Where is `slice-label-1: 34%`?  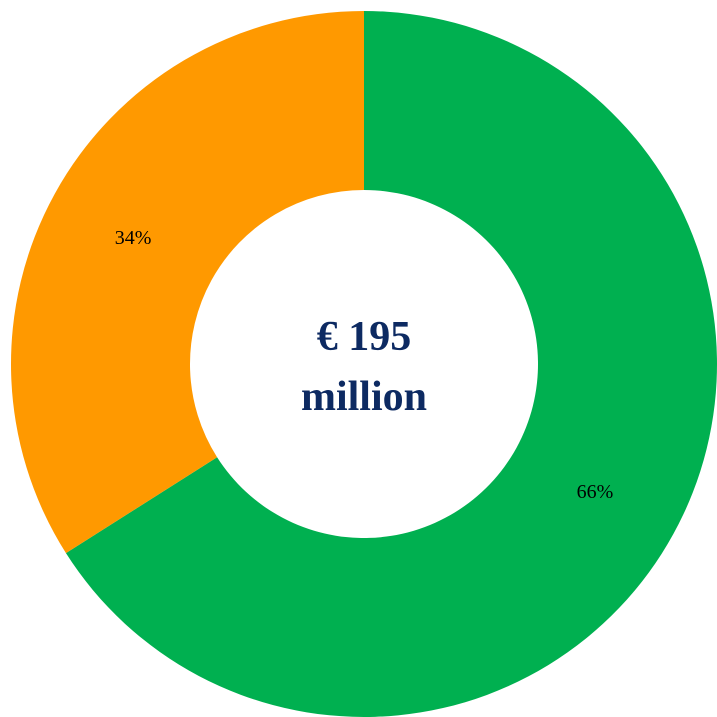
slice-label-1: 34% is located at coordinates (133, 238).